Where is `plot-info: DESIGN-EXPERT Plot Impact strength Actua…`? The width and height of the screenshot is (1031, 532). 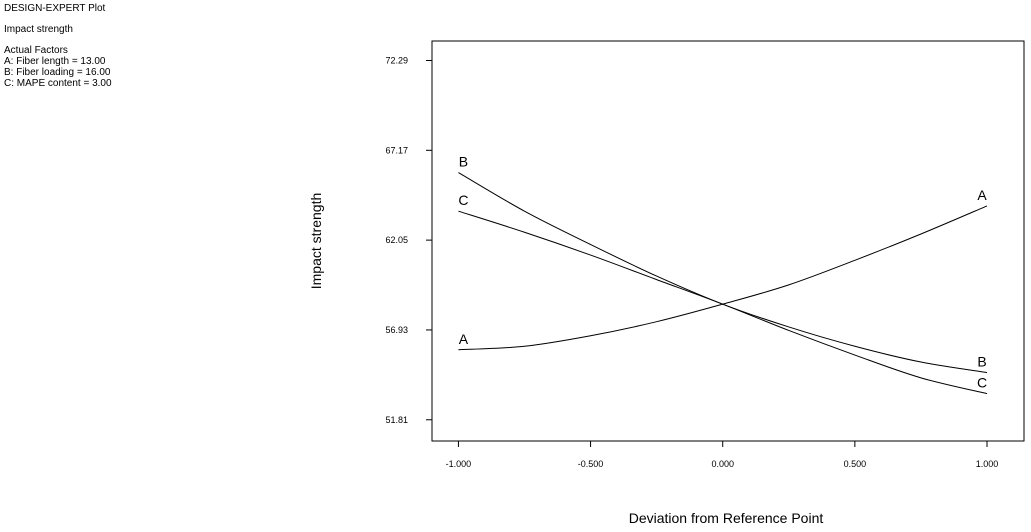
plot-info: DESIGN-EXPERT Plot Impact strength Actua… is located at coordinates (58, 46).